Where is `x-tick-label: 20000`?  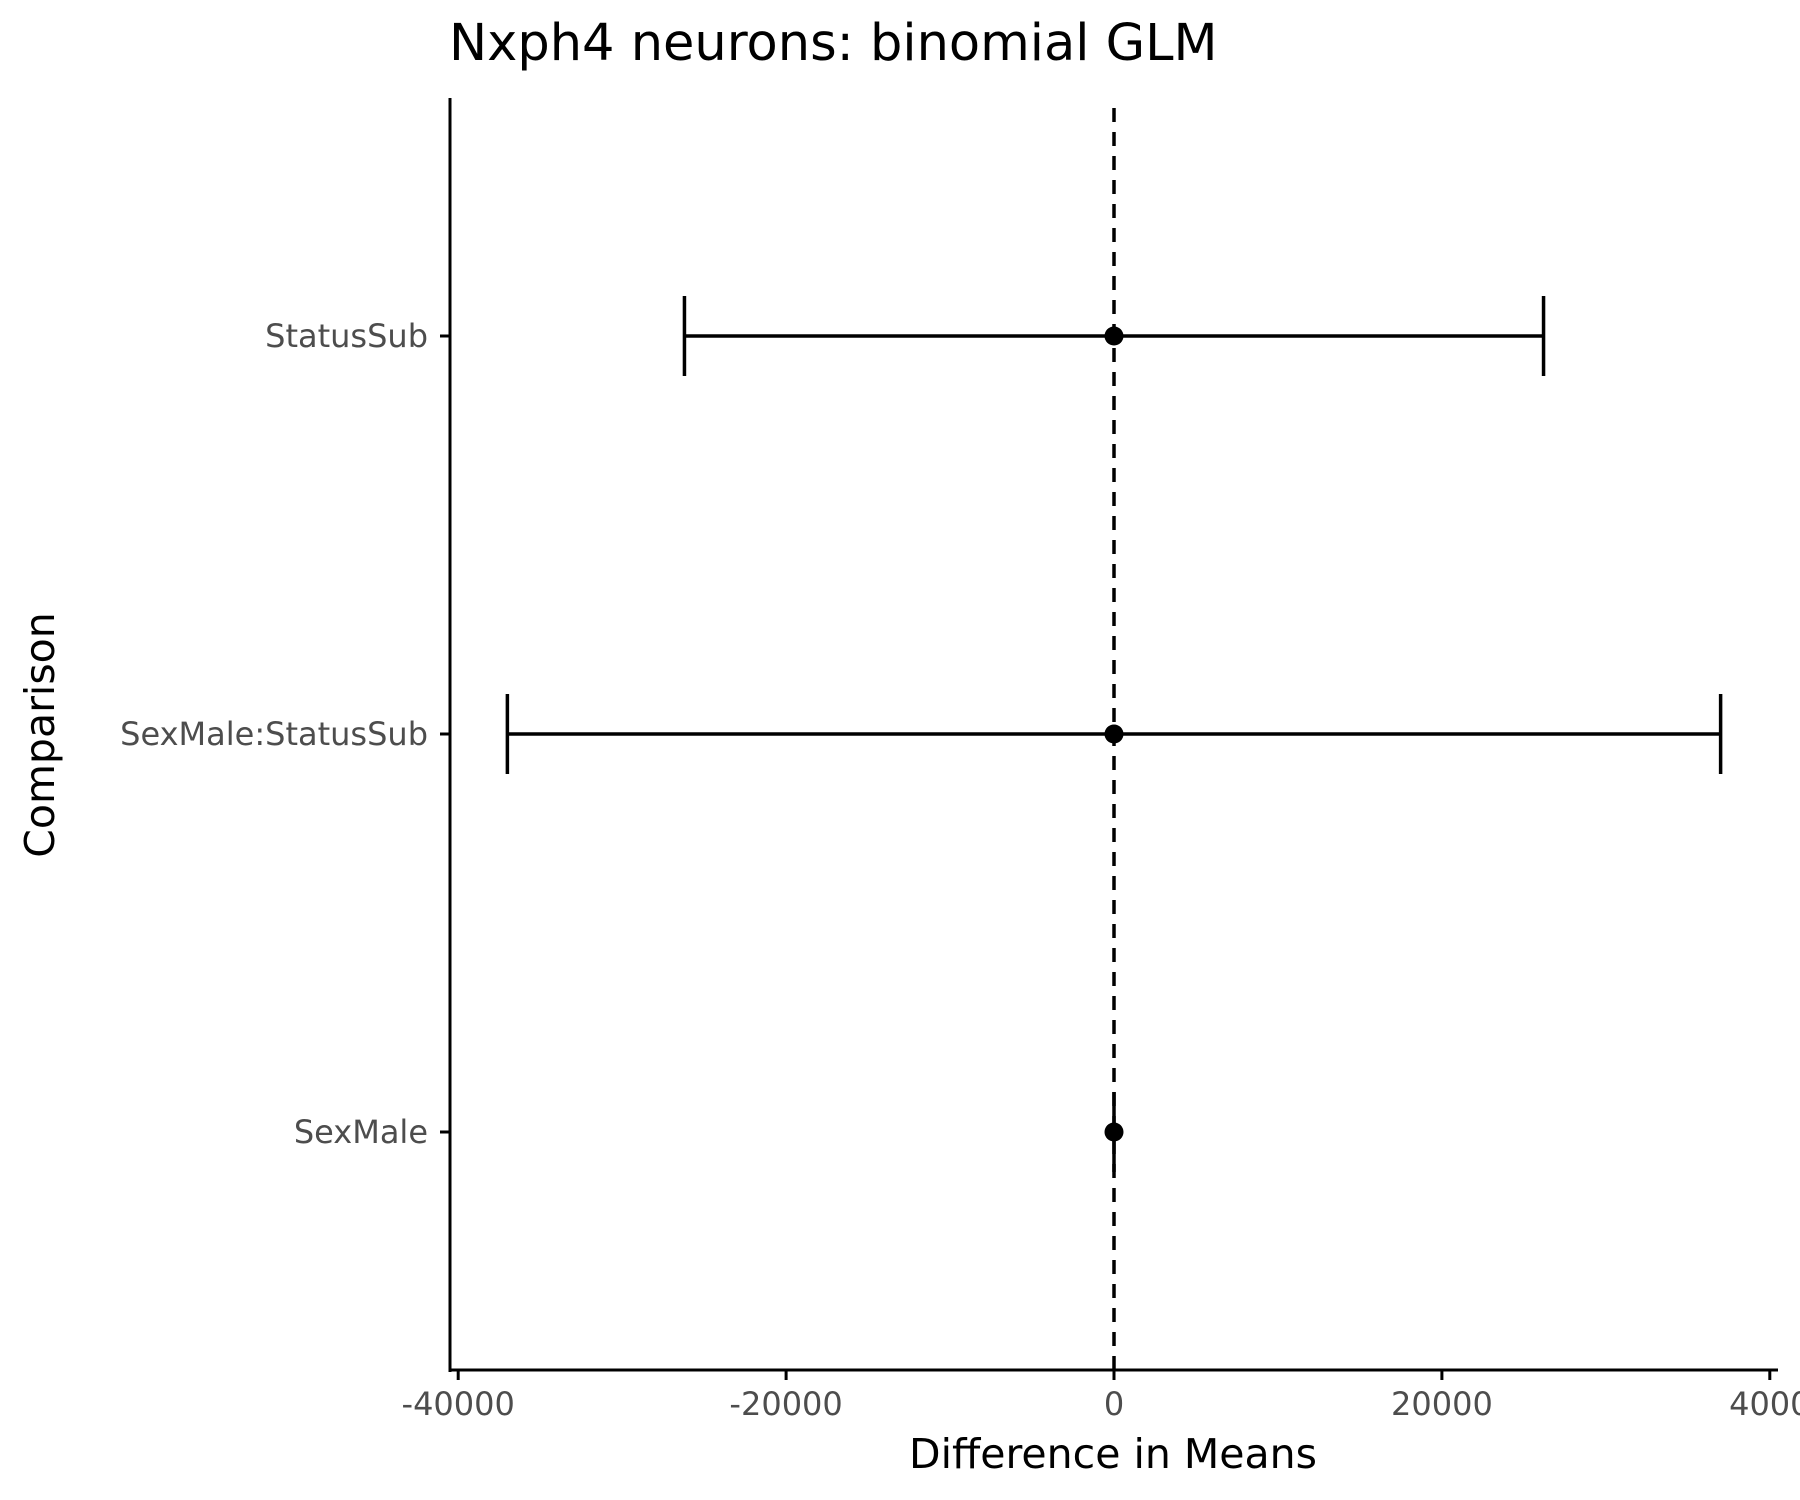
x-tick-label: 20000 is located at coordinates (1442, 1404).